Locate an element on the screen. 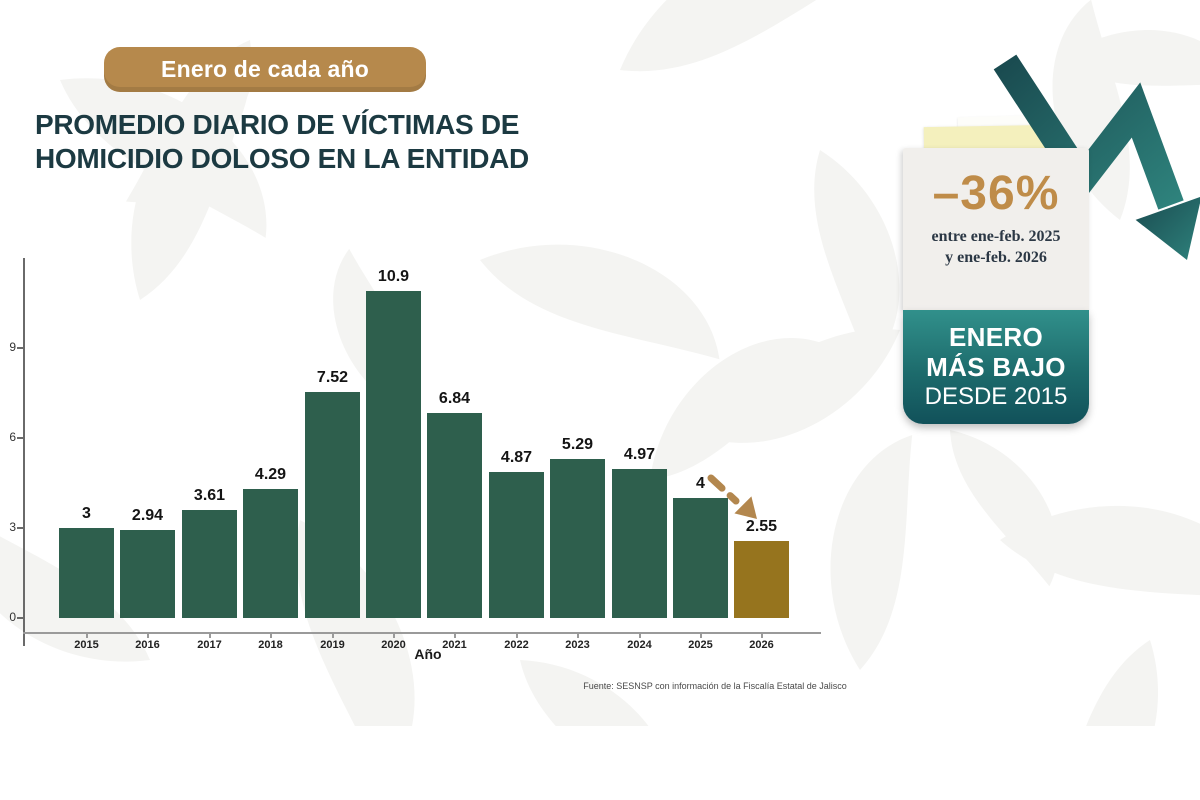 Image resolution: width=1200 pixels, height=800 pixels. percent-change-caption: entre ene-feb. 2025 y ene-feb. 2026 is located at coordinates (996, 247).